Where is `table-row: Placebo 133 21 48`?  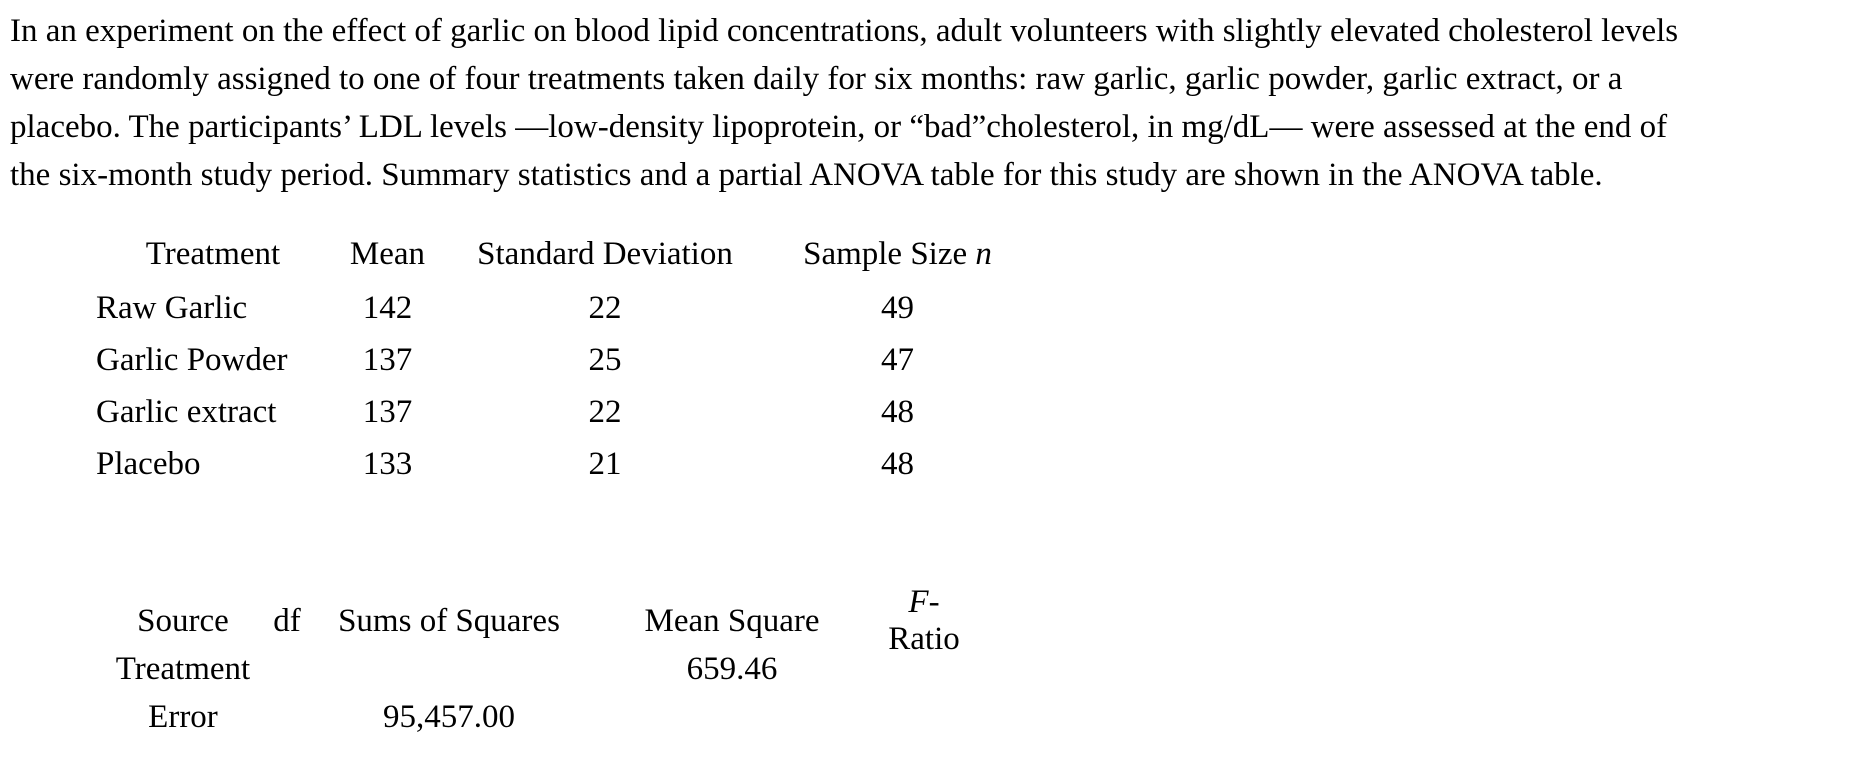
table-row: Placebo 133 21 48 is located at coordinates (563, 464).